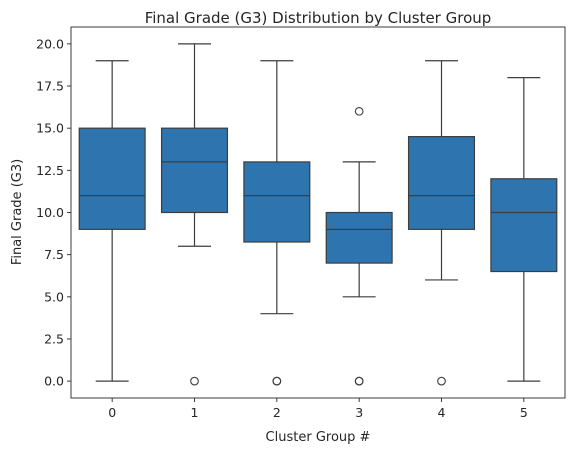  What do you see at coordinates (359, 412) in the screenshot?
I see `x-tick-label: 3` at bounding box center [359, 412].